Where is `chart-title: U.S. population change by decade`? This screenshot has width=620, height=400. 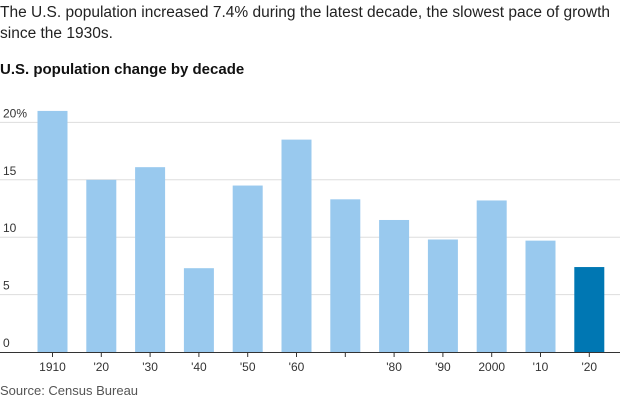
chart-title: U.S. population change by decade is located at coordinates (122, 69).